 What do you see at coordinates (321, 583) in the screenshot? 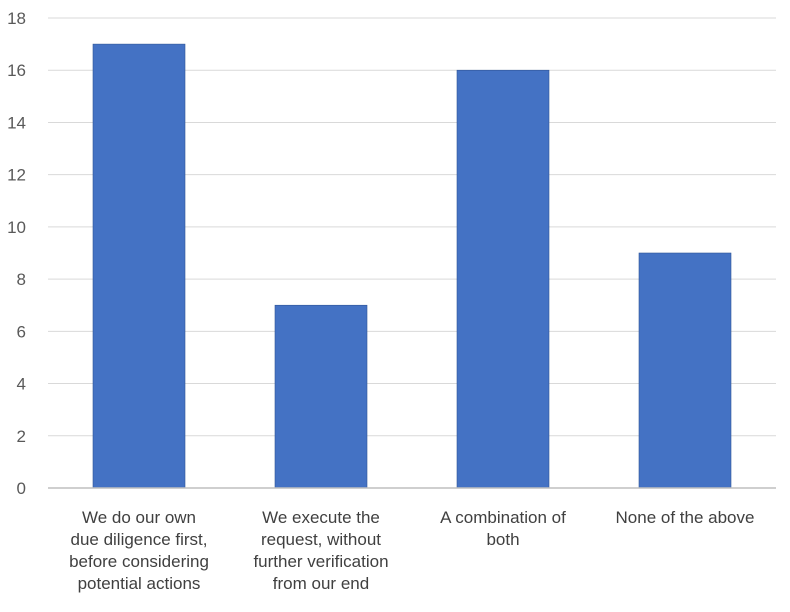
I see `category-label-line: from our end` at bounding box center [321, 583].